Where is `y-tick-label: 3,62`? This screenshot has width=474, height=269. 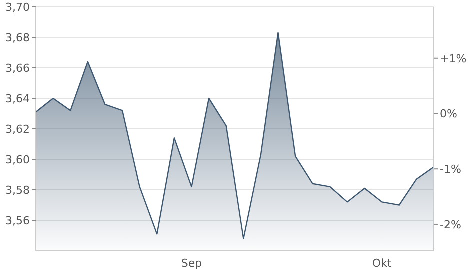 y-tick-label: 3,62 is located at coordinates (18, 129).